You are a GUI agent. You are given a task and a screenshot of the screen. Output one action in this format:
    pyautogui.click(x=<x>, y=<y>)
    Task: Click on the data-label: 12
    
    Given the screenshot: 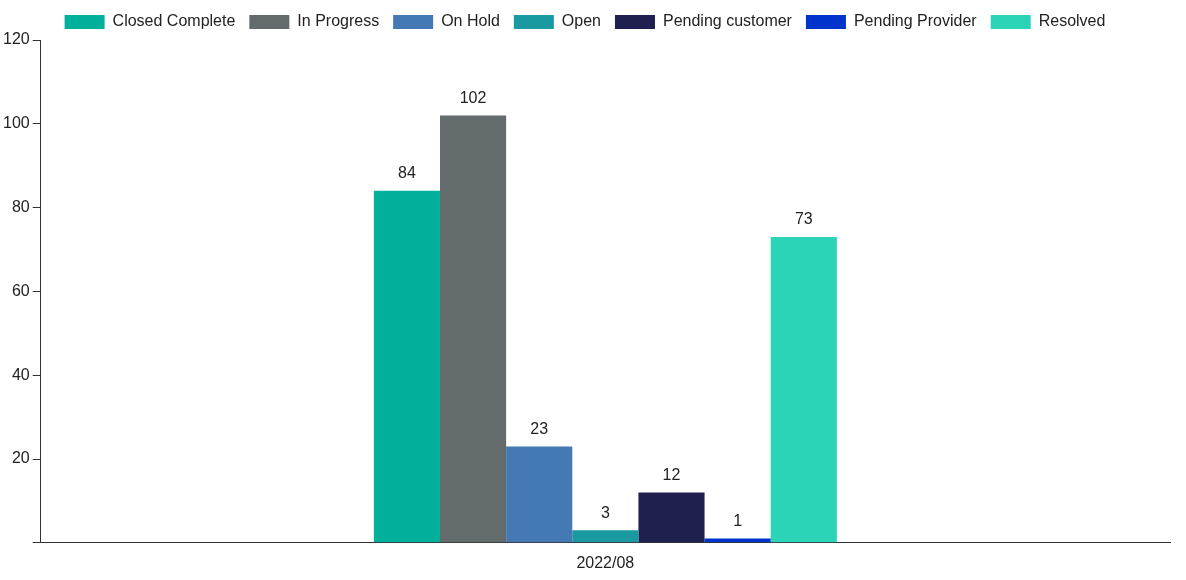 What is the action you would take?
    pyautogui.click(x=671, y=474)
    